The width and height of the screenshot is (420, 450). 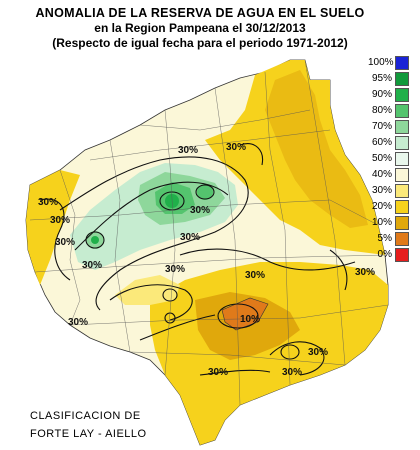 I want to click on legend-label: 70%, so click(x=381, y=126).